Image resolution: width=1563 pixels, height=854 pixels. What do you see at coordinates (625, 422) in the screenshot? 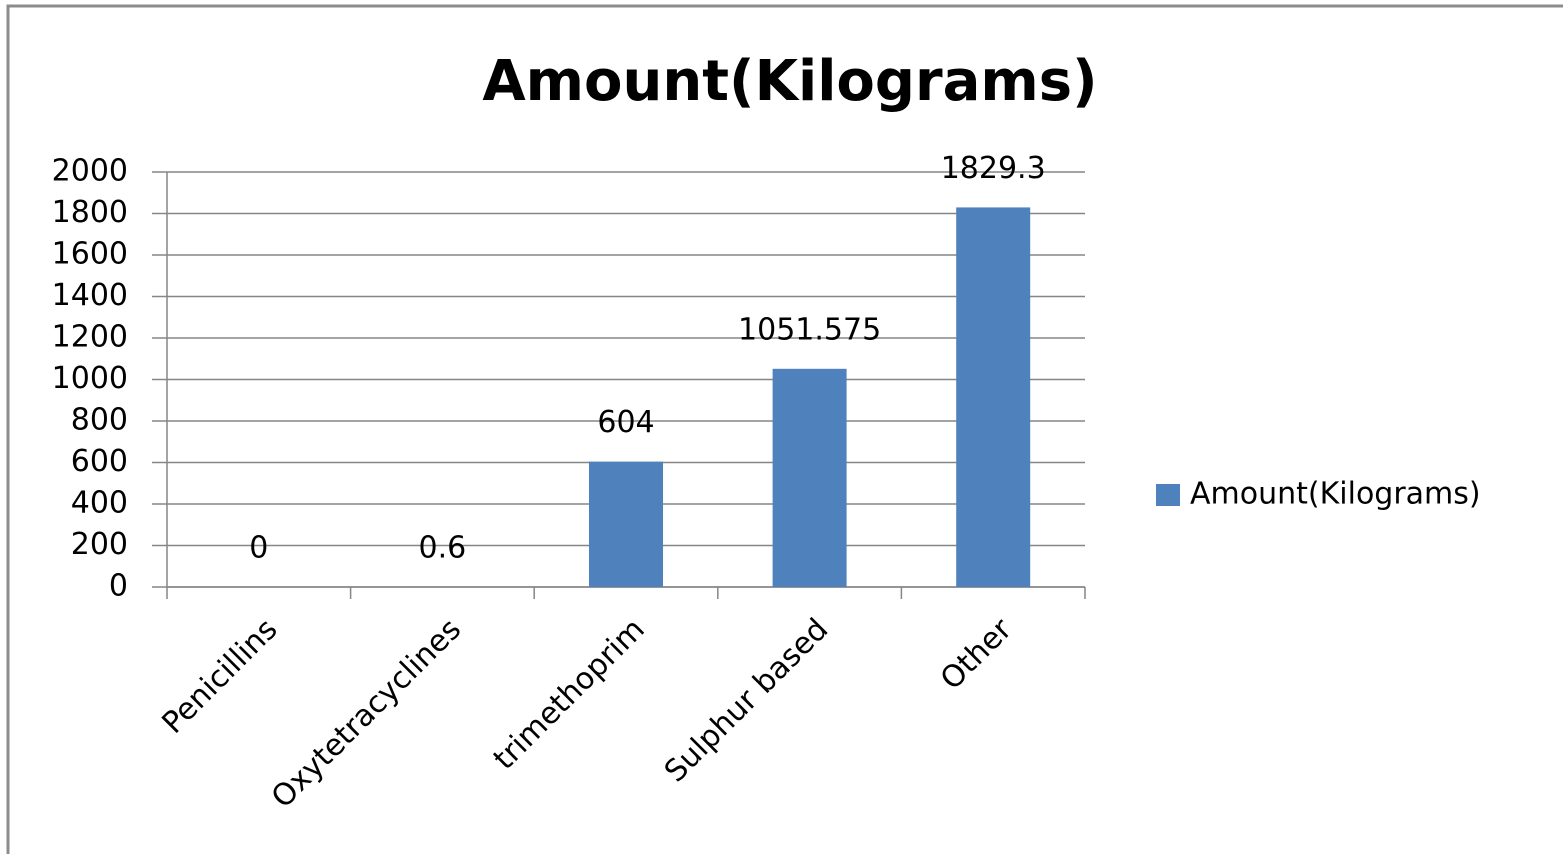
I see `data-label: 604` at bounding box center [625, 422].